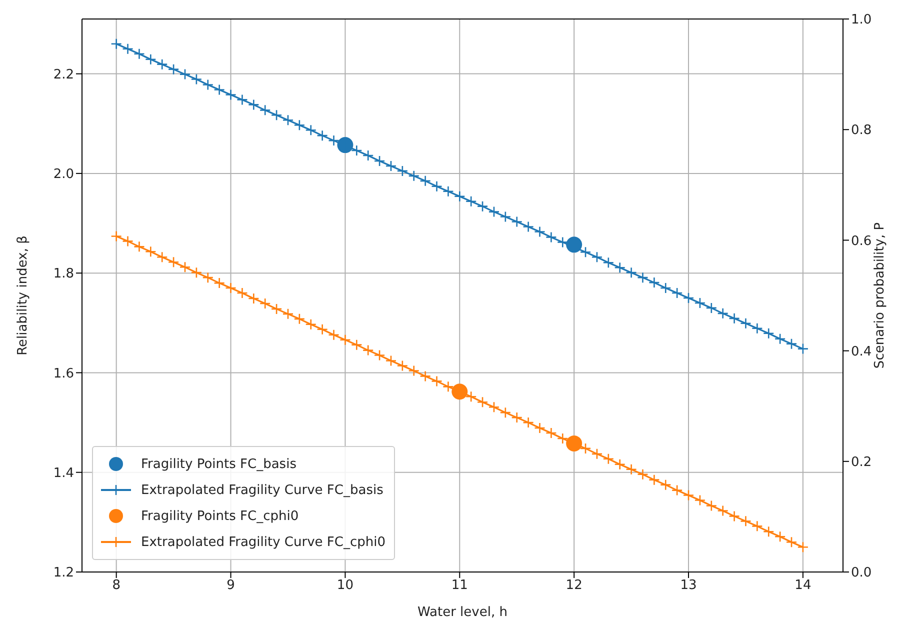  What do you see at coordinates (23, 296) in the screenshot?
I see `y-axis-title: Reliability index, β` at bounding box center [23, 296].